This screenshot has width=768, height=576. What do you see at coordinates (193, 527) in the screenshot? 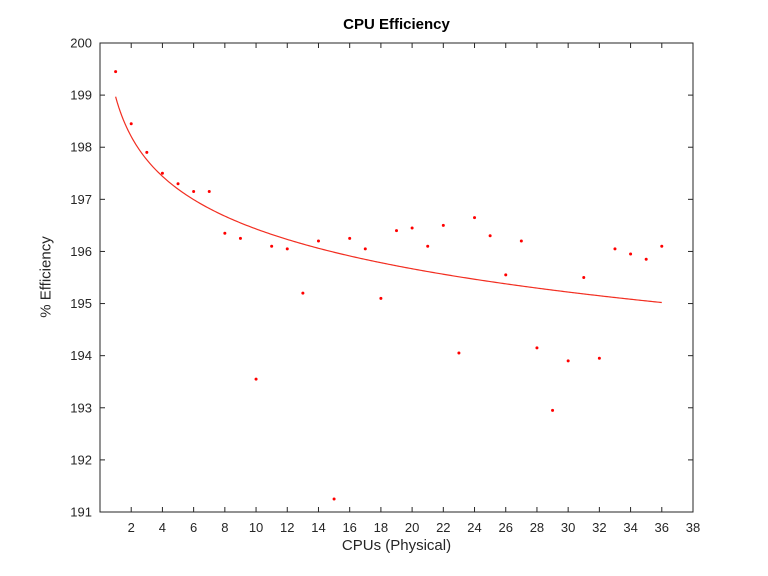
I see `x-tick-label: 6` at bounding box center [193, 527].